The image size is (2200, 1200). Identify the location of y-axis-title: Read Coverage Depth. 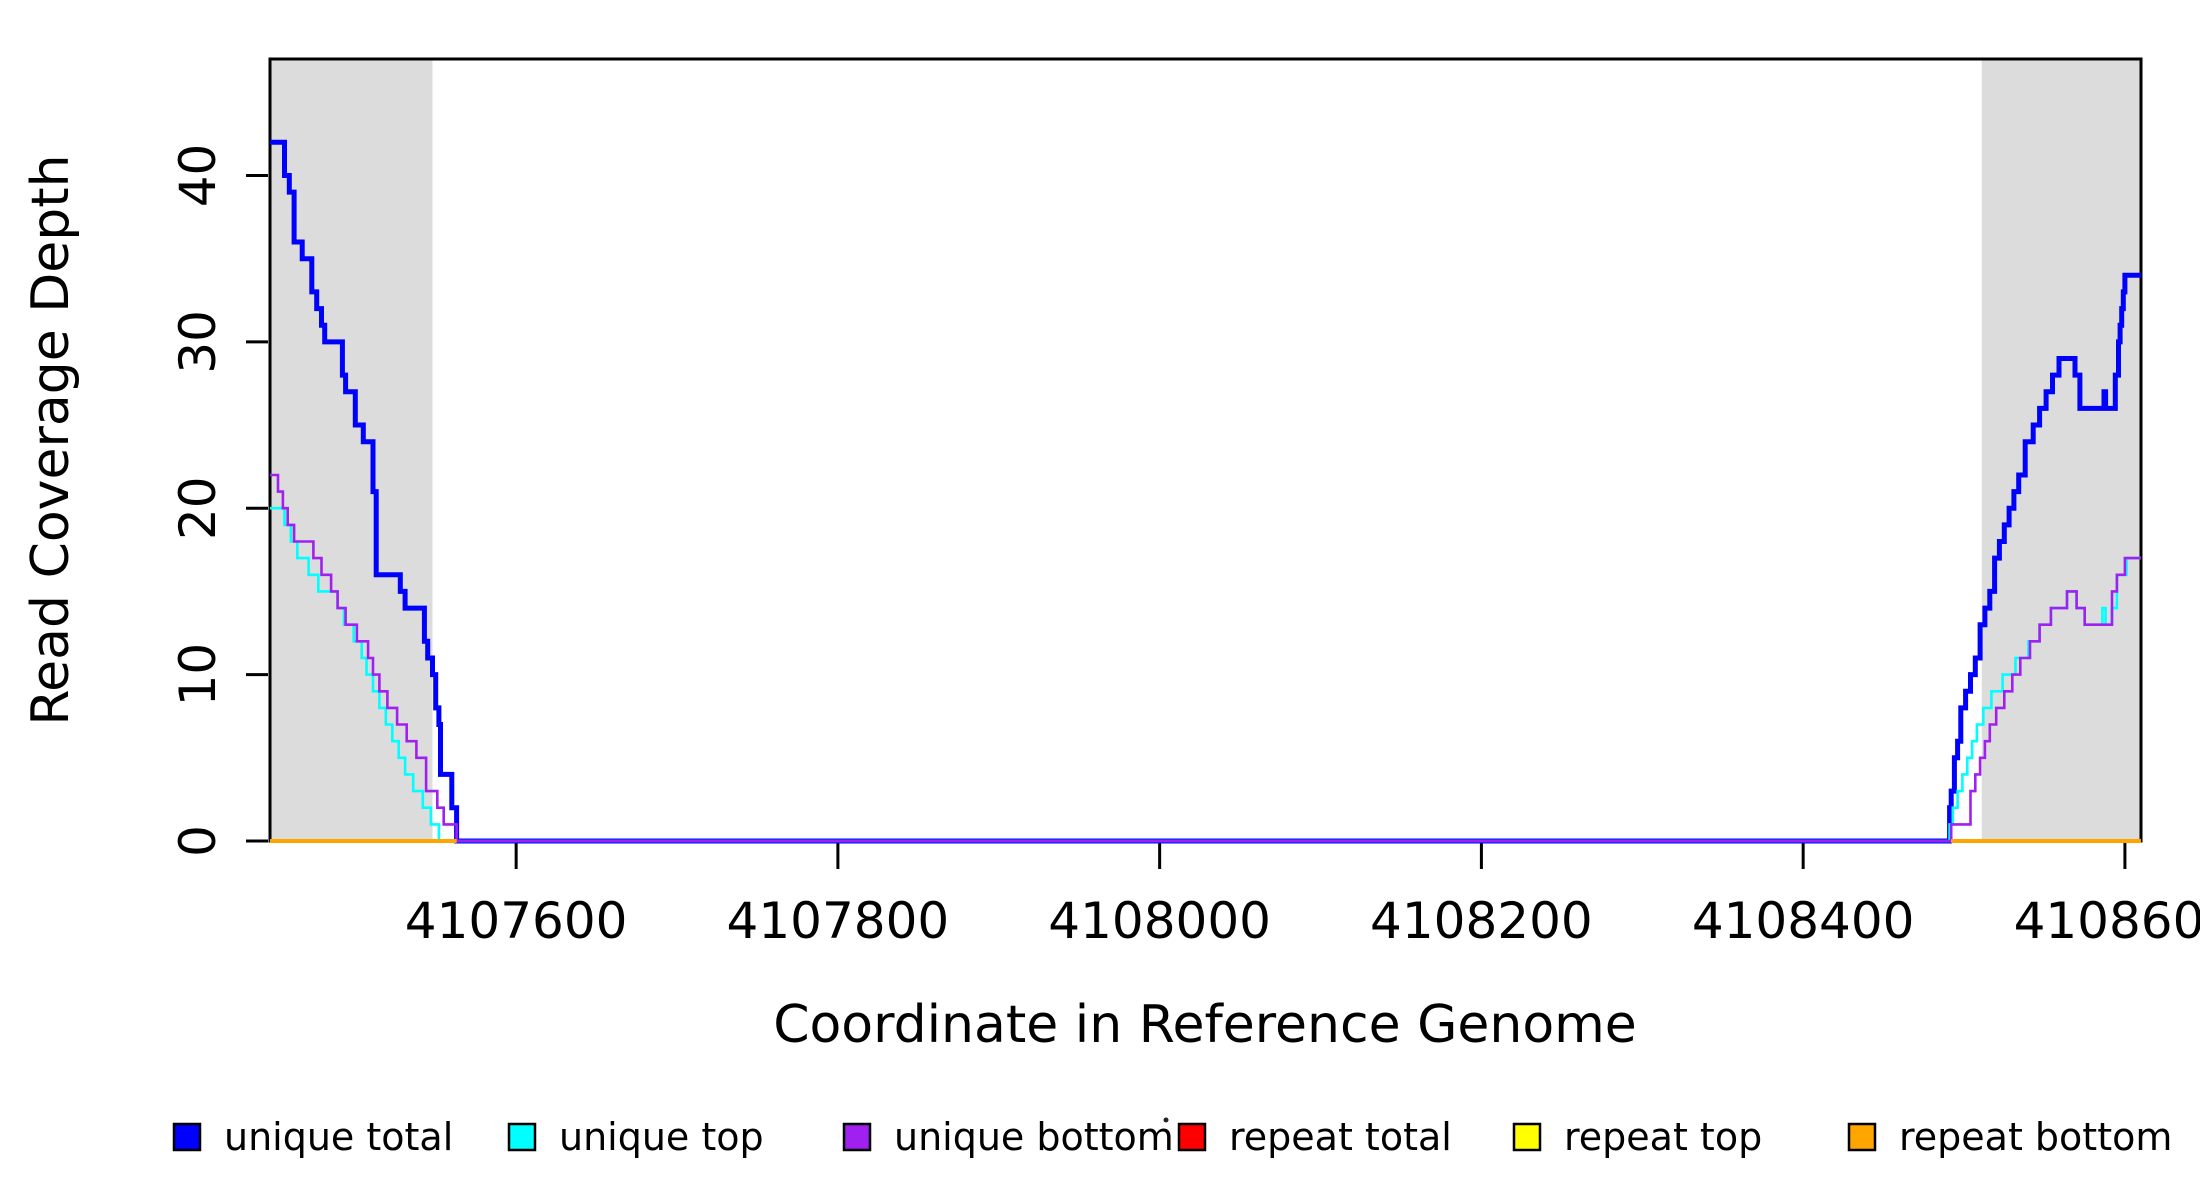
(51, 439).